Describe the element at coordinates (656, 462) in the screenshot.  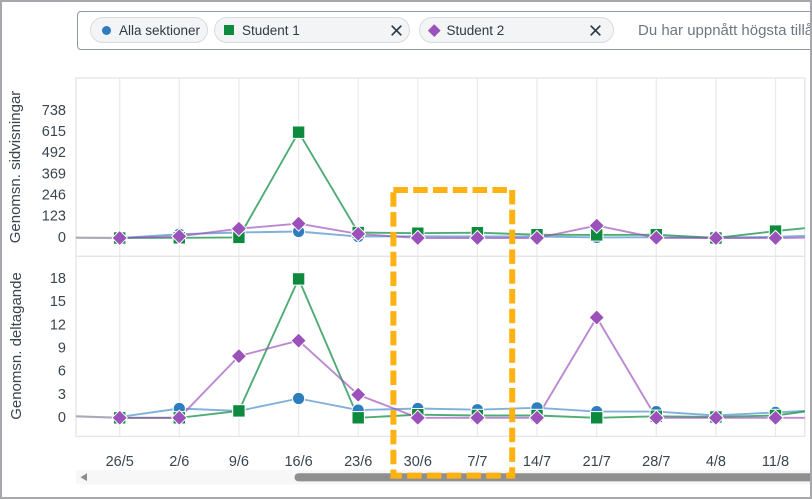
I see `svg-text: 28/7` at that location.